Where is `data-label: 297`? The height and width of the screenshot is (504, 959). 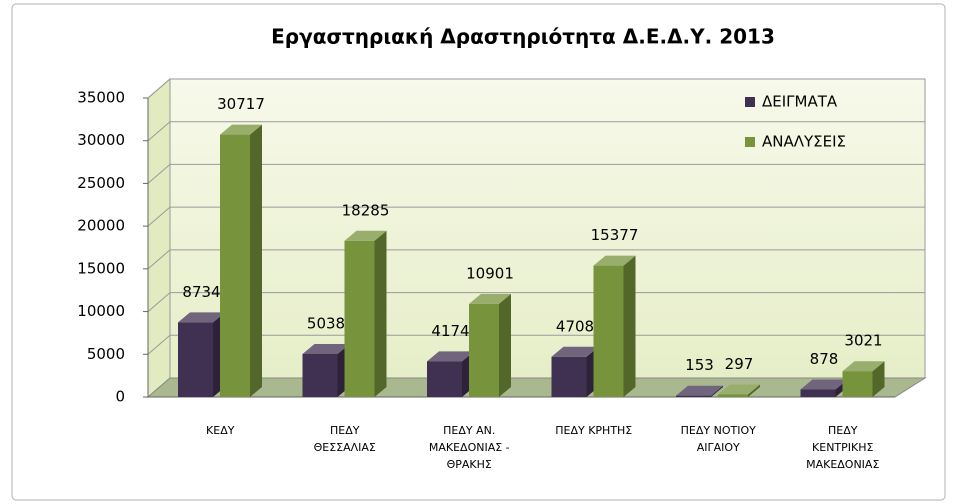
data-label: 297 is located at coordinates (739, 364).